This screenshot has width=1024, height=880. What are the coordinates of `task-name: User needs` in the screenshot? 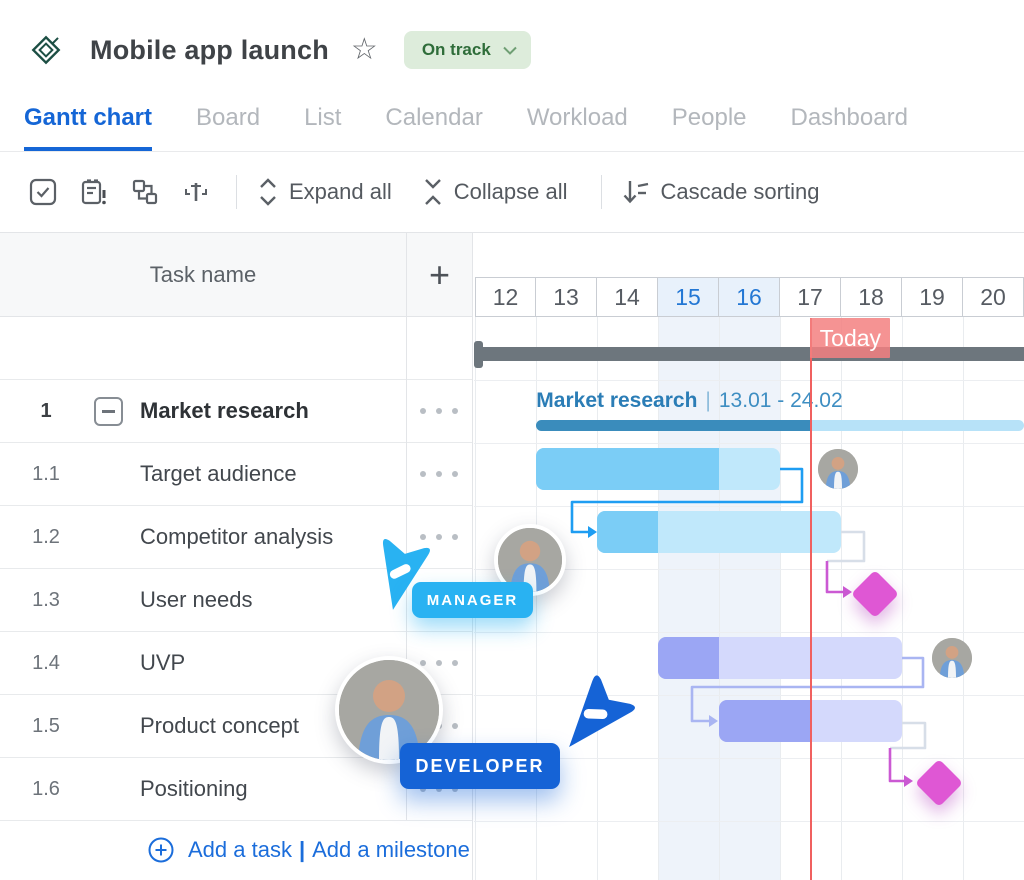 It's located at (196, 599).